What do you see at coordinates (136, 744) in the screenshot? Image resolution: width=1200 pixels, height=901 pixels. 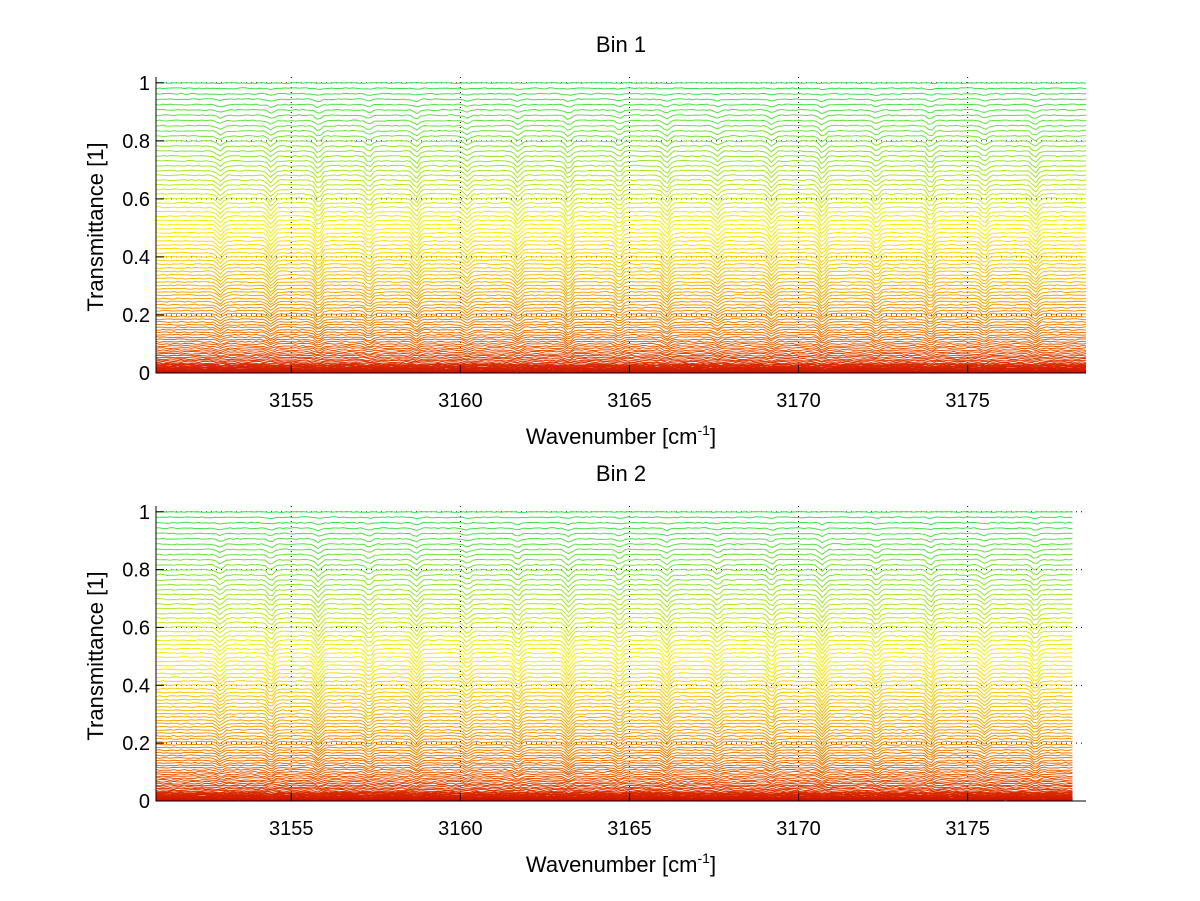 I see `y-tick-label: 0.2` at bounding box center [136, 744].